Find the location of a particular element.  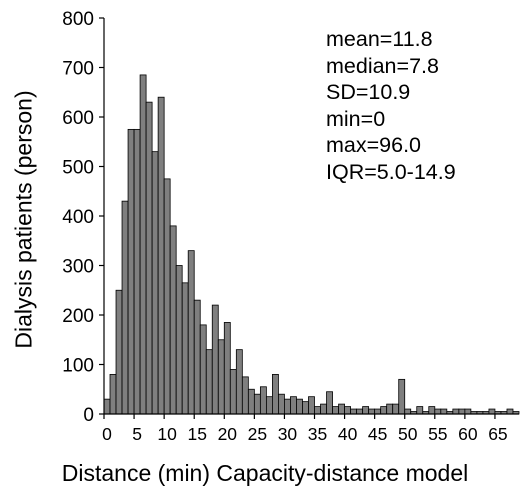

x-tick-label: 50 is located at coordinates (408, 434).